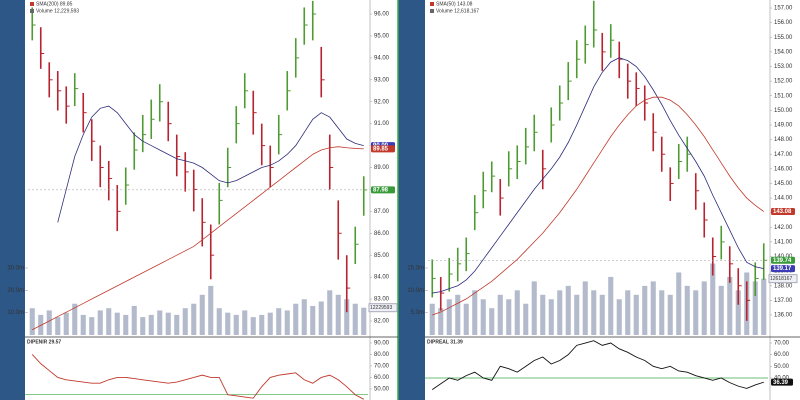  What do you see at coordinates (382, 102) in the screenshot?
I see `y-tick-label: 92.00` at bounding box center [382, 102].